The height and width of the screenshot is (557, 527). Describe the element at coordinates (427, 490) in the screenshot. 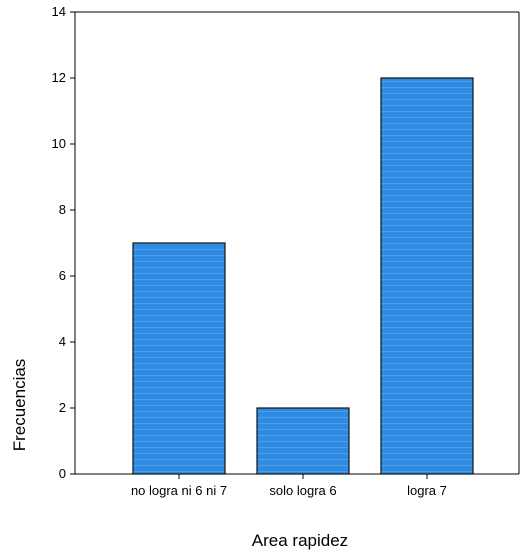

I see `x-tick-label-3: logra 7` at that location.